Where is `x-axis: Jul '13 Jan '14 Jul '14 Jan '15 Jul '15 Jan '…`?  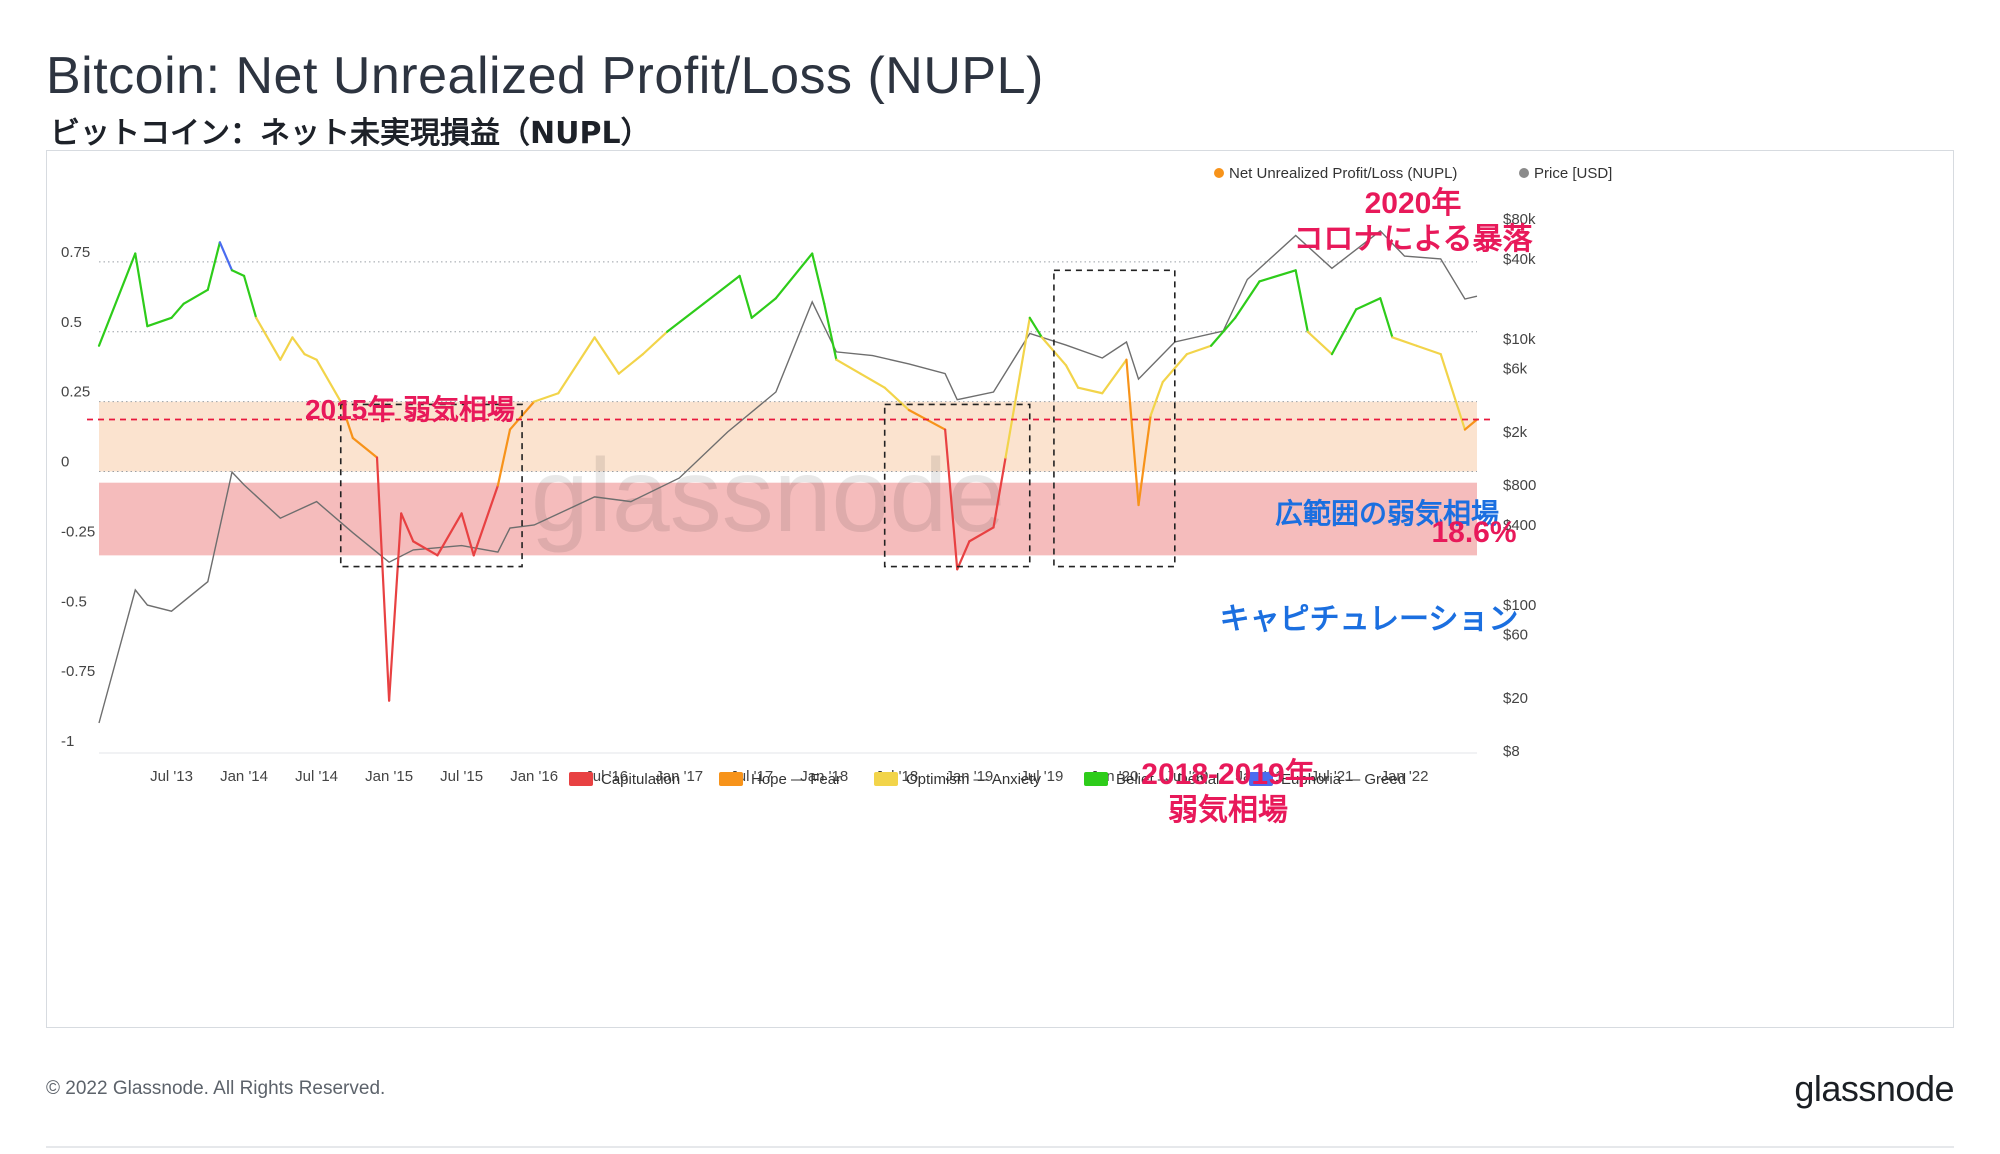
x-axis: Jul '13 Jan '14 Jul '14 Jan '15 Jul '15 Jan '… is located at coordinates (788, 768).